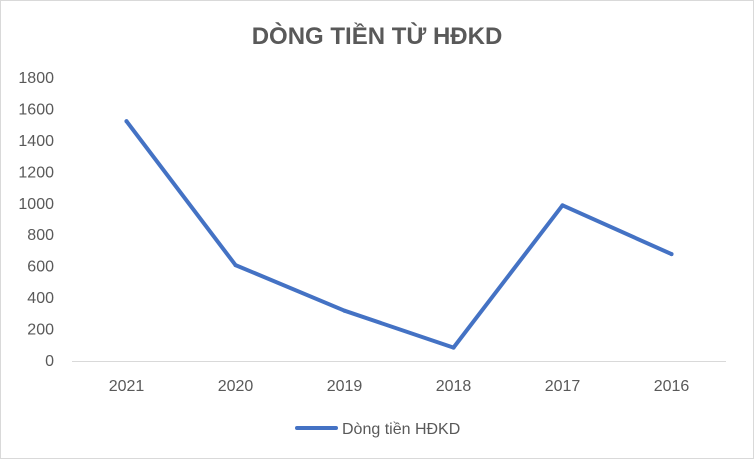 This screenshot has width=754, height=459. Describe the element at coordinates (127, 386) in the screenshot. I see `x-tick-label: 2021` at that location.